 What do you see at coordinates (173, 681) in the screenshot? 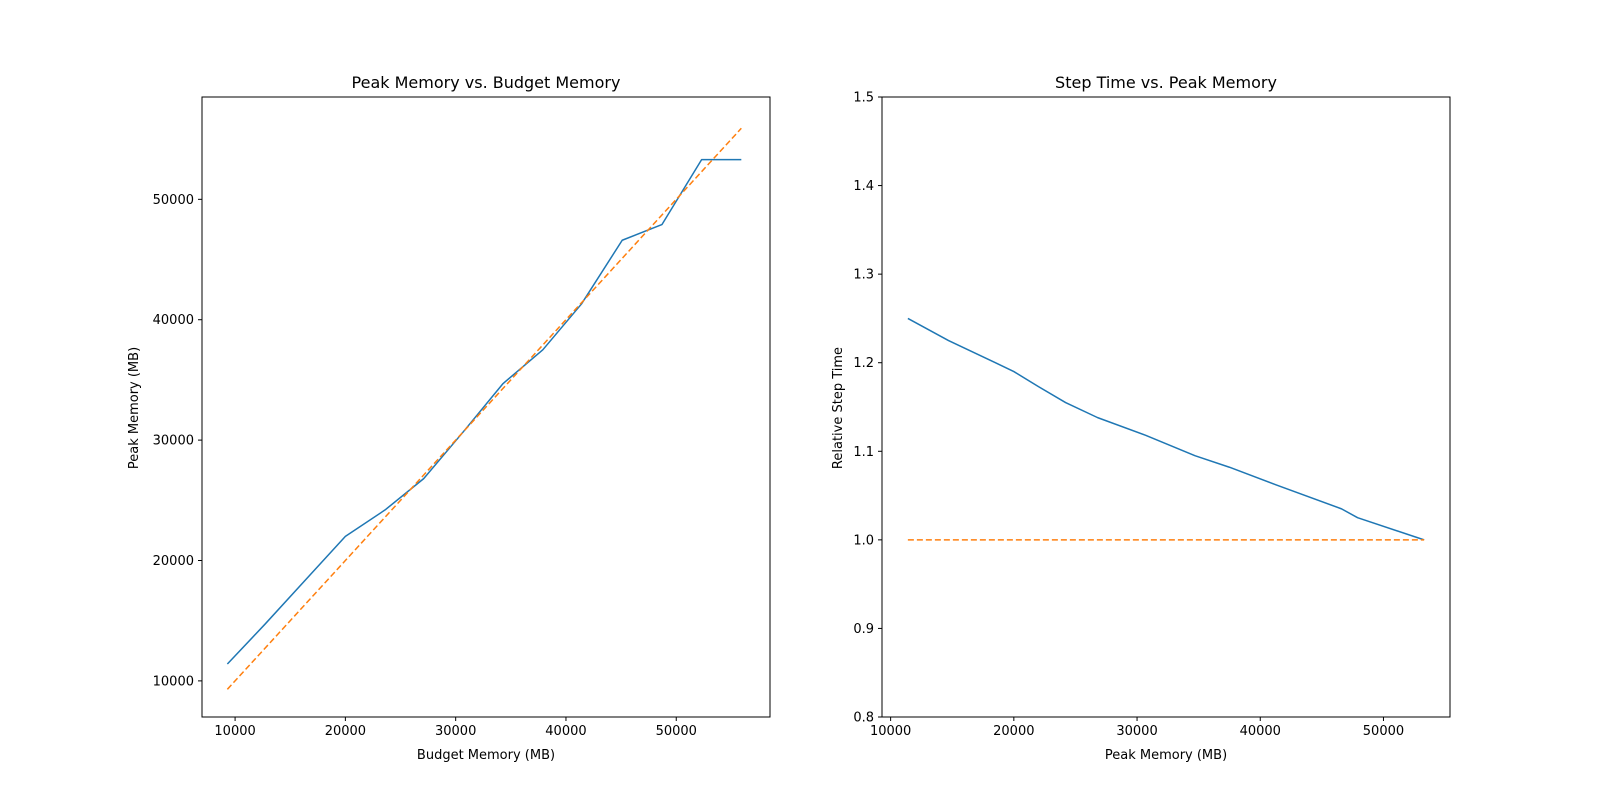
I see `y-tick-label: 10000` at bounding box center [173, 681].